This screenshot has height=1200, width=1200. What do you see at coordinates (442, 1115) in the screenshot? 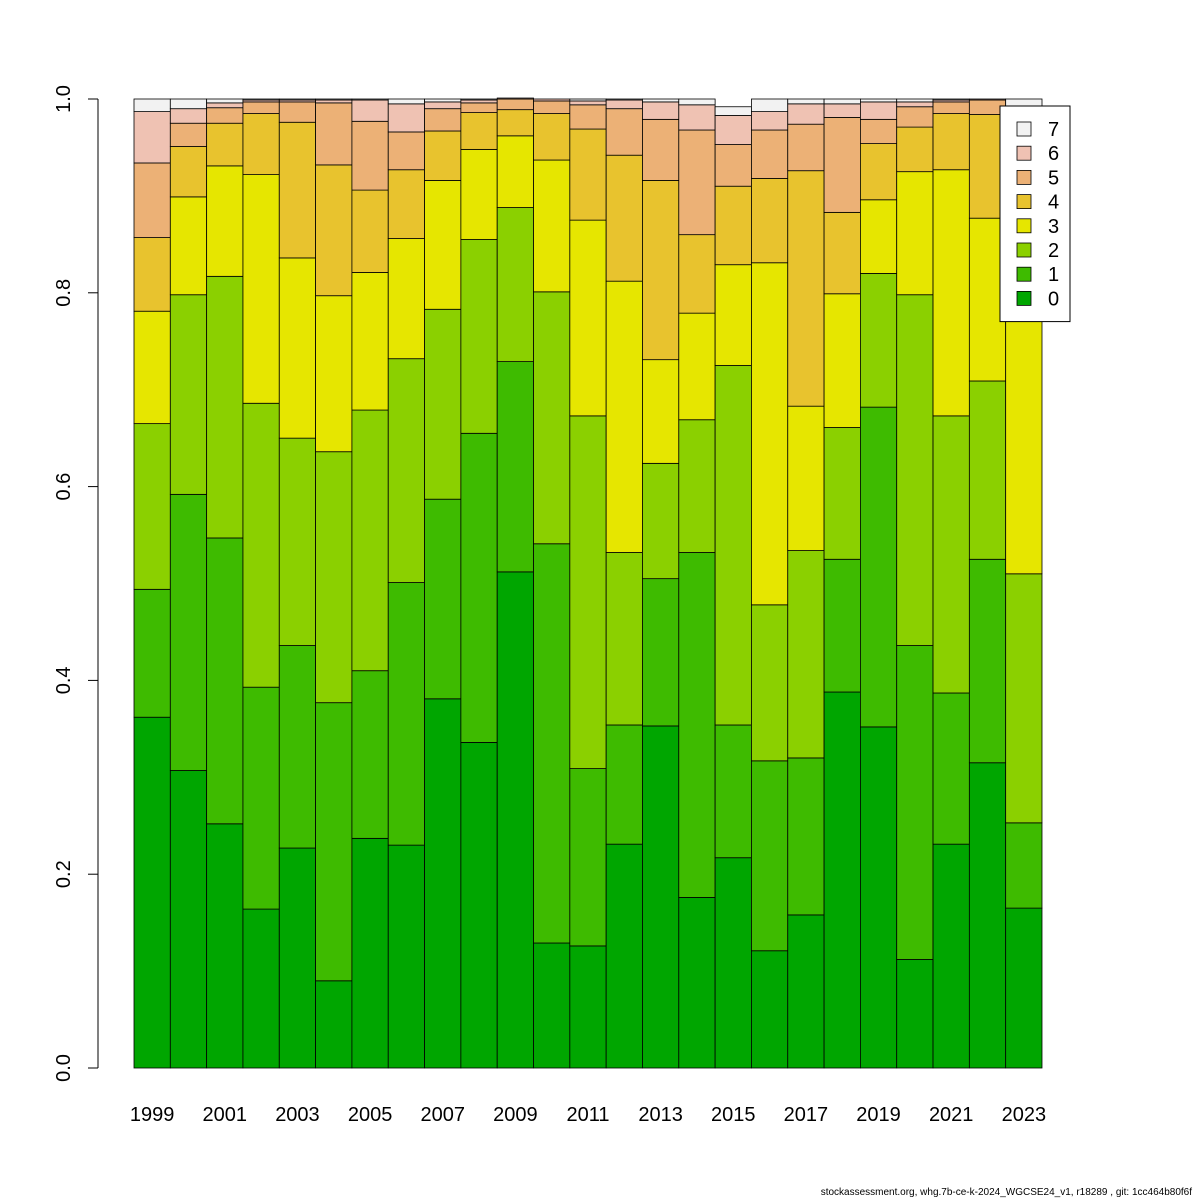
I see `x-tick-label: 2007` at bounding box center [442, 1115].